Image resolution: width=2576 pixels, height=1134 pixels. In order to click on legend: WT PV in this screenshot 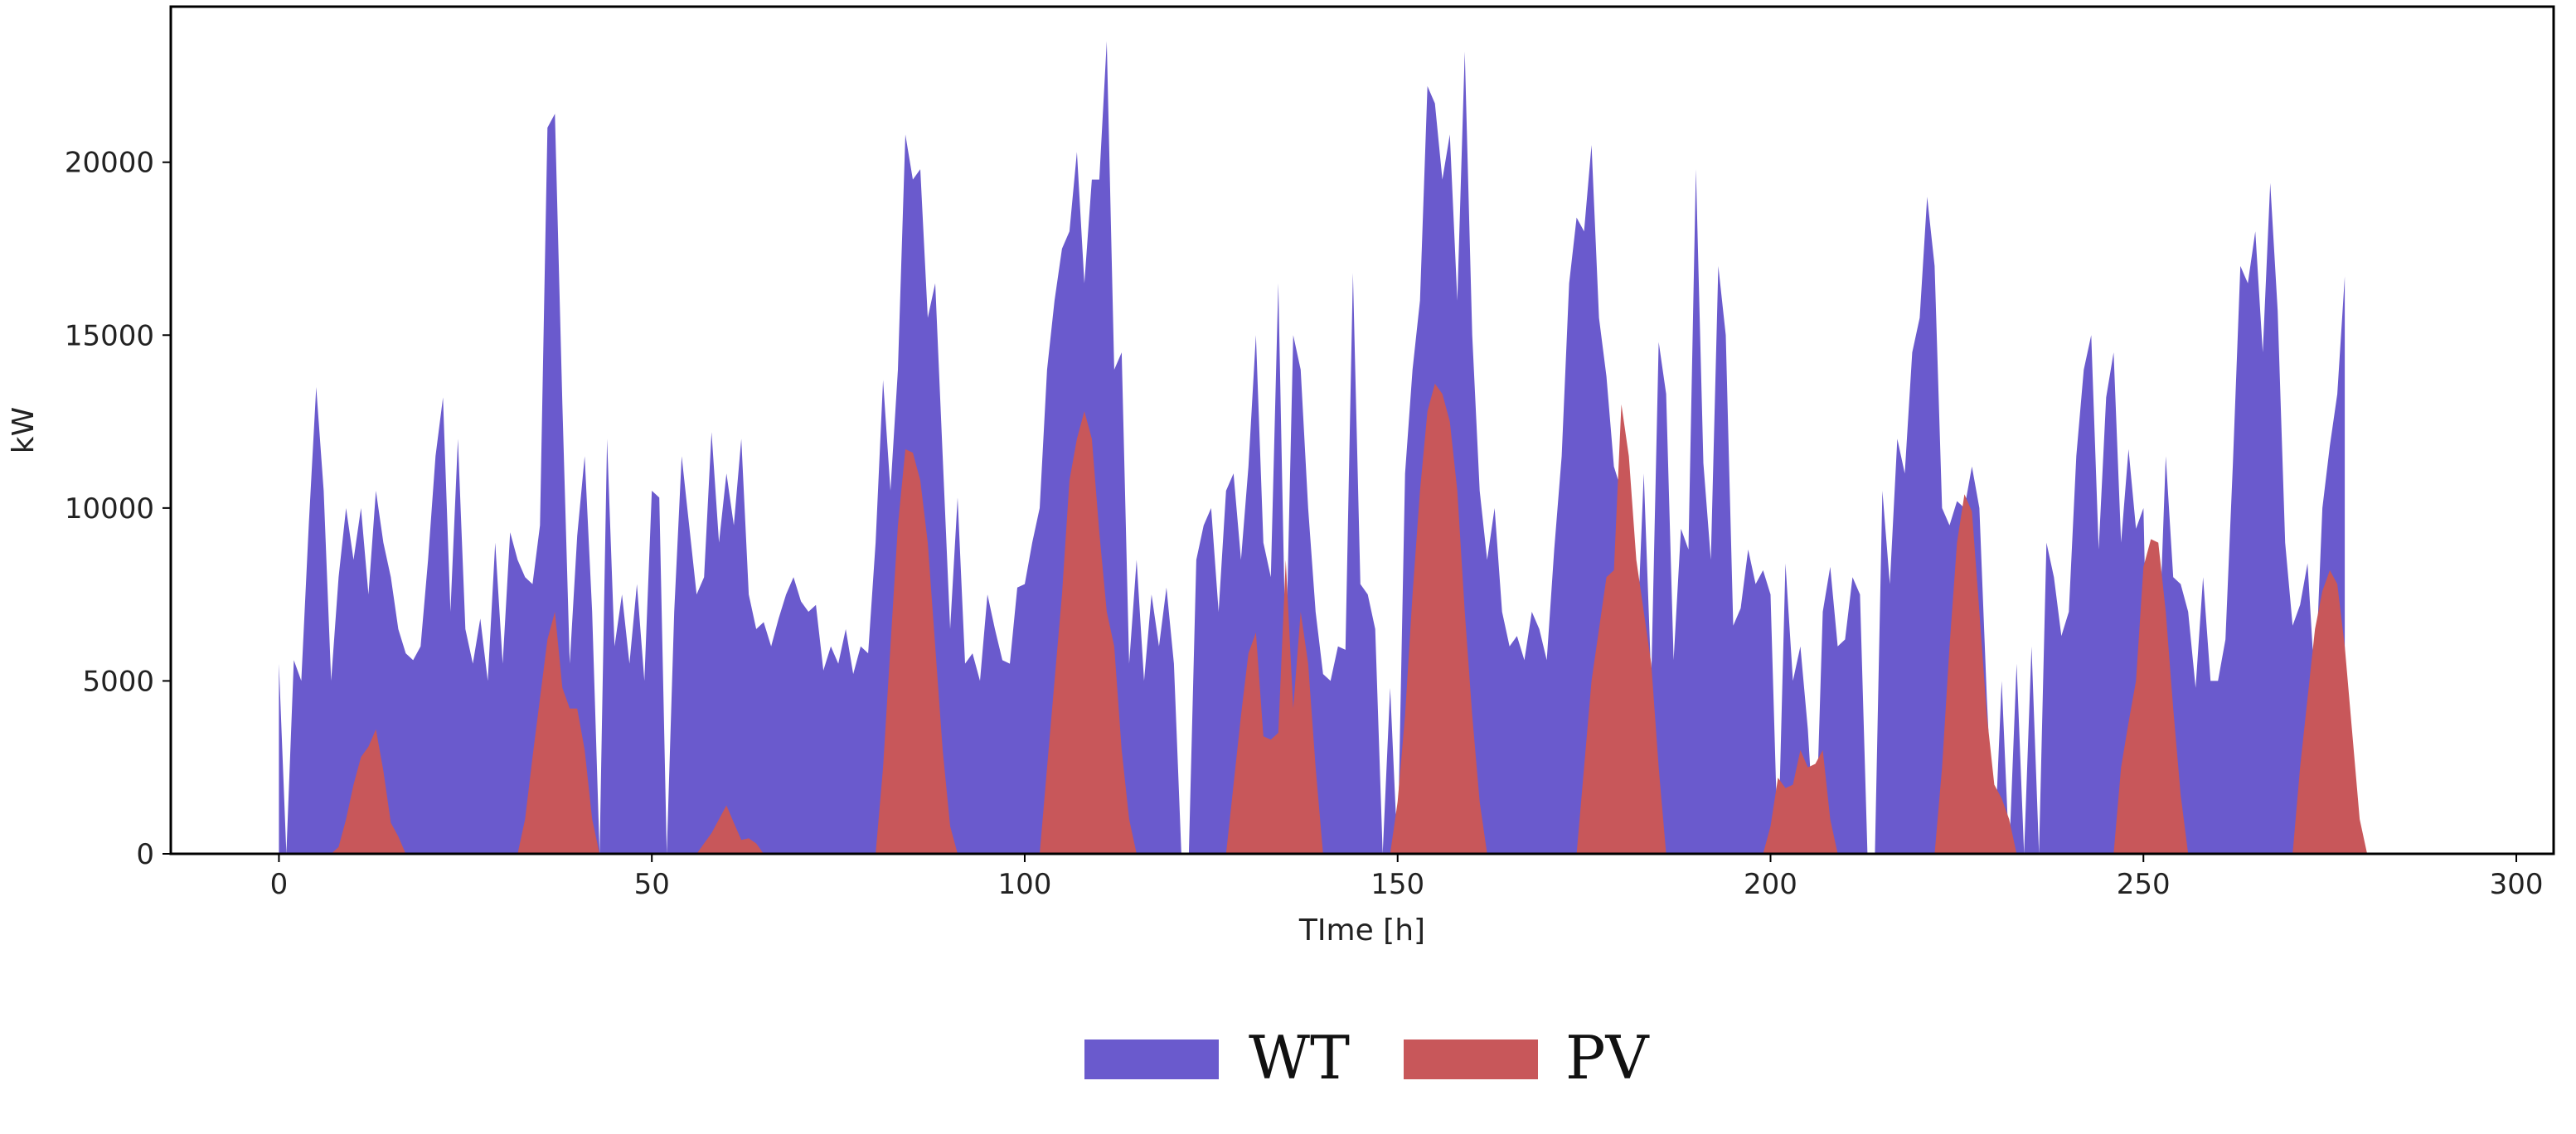, I will do `click(1367, 1058)`.